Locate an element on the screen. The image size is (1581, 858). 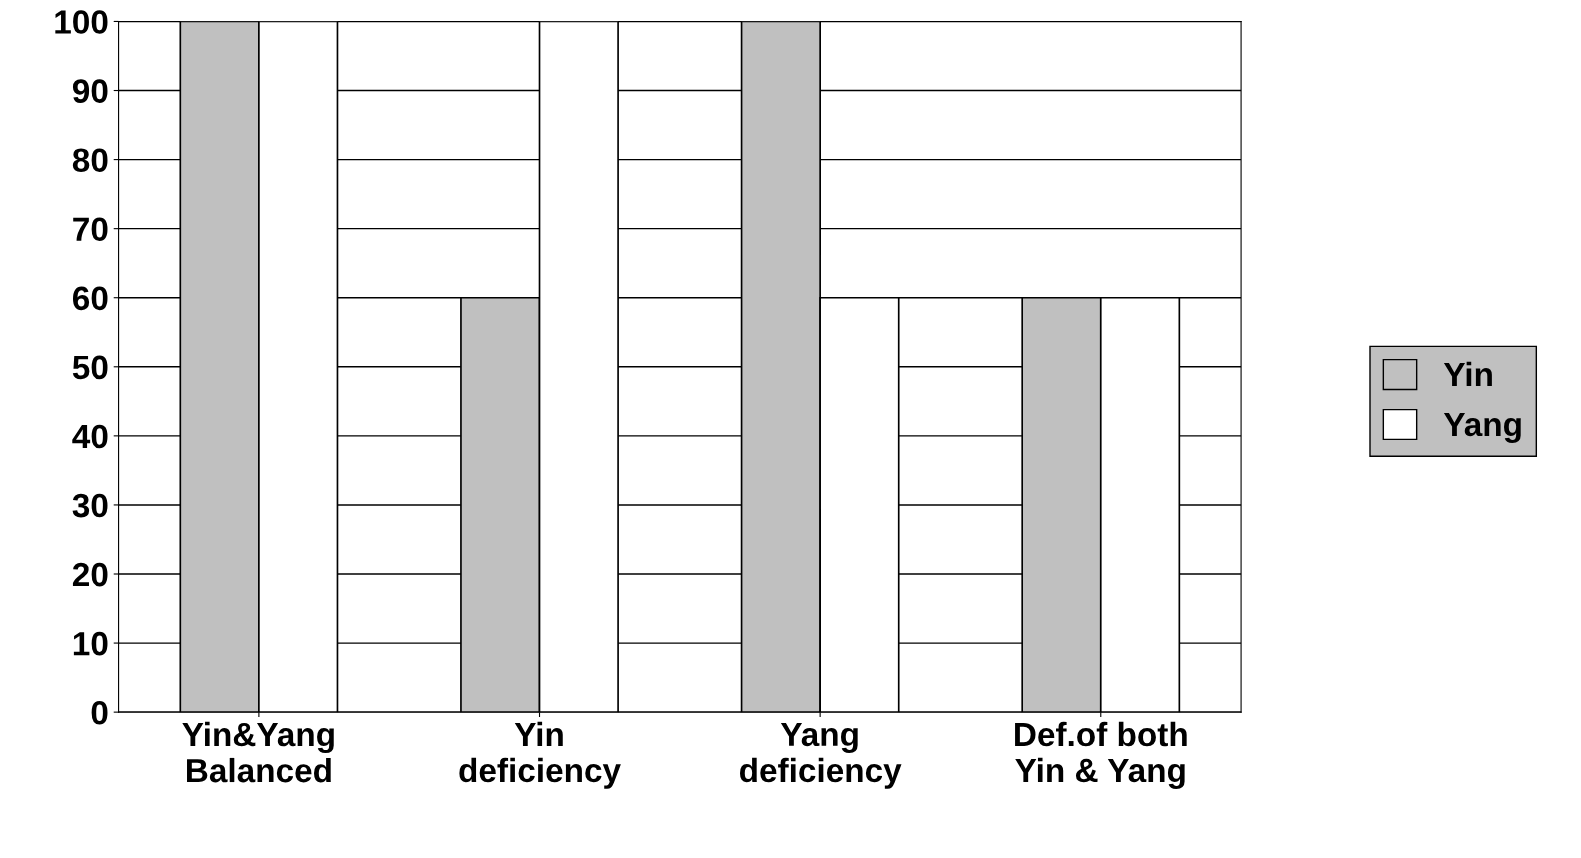
x-tick-label: Yin deficiency is located at coordinates (540, 755).